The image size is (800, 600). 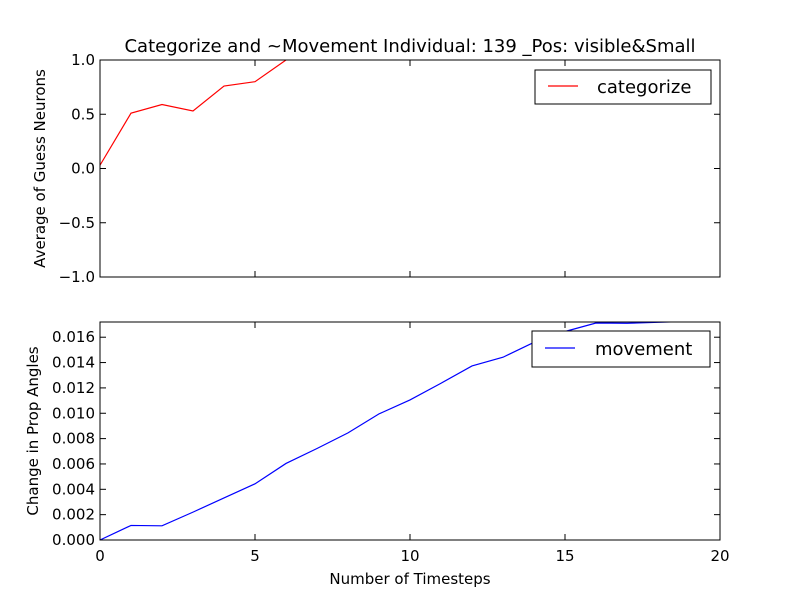 What do you see at coordinates (644, 87) in the screenshot?
I see `legend-top-label: categorize` at bounding box center [644, 87].